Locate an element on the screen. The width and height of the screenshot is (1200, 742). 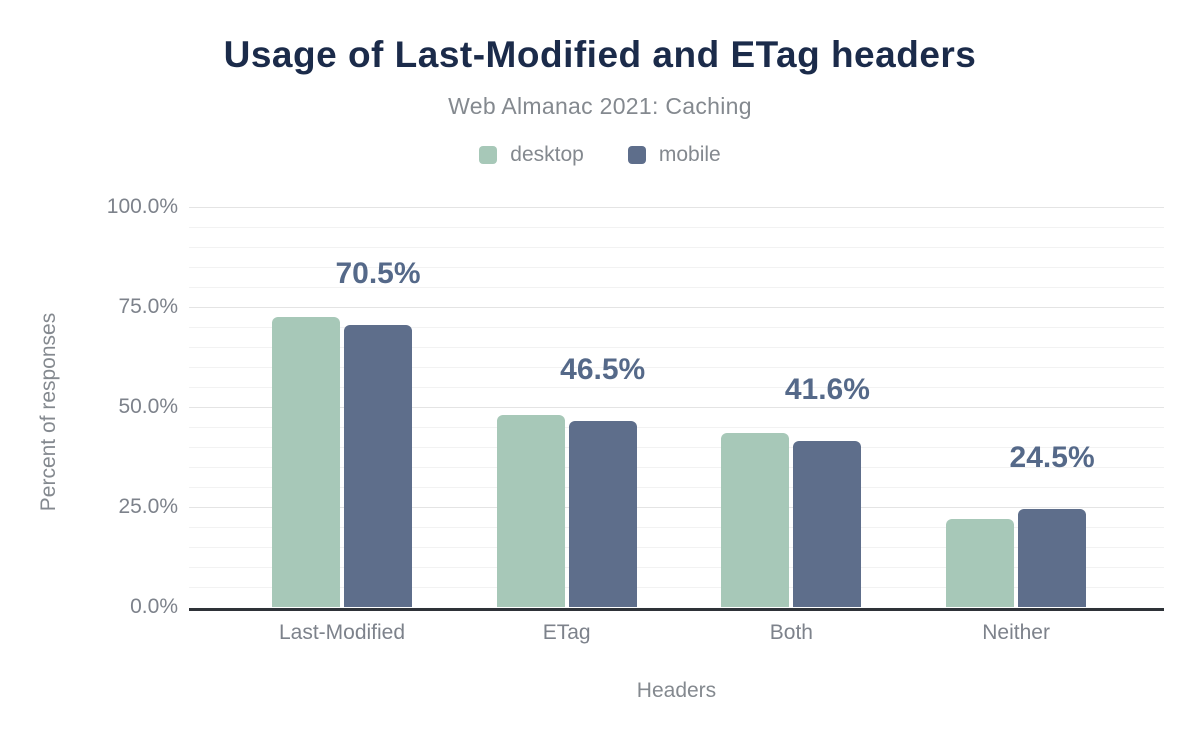
y-axis: 0.0% 25.0% 50.0% 75.0% 100.0% is located at coordinates (89, 407).